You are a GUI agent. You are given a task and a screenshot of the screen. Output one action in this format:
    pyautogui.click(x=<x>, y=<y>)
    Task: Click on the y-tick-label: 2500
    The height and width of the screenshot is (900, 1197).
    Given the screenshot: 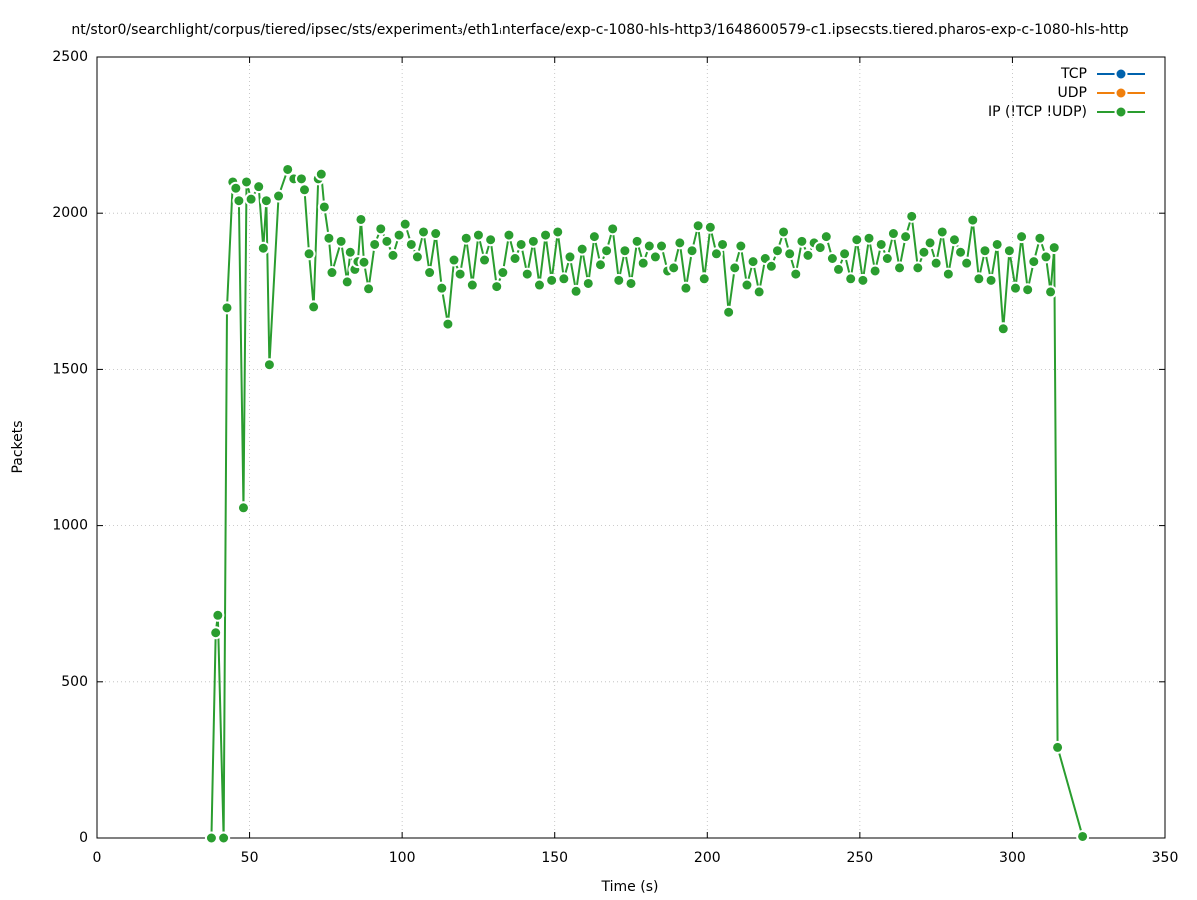 What is the action you would take?
    pyautogui.click(x=70, y=57)
    